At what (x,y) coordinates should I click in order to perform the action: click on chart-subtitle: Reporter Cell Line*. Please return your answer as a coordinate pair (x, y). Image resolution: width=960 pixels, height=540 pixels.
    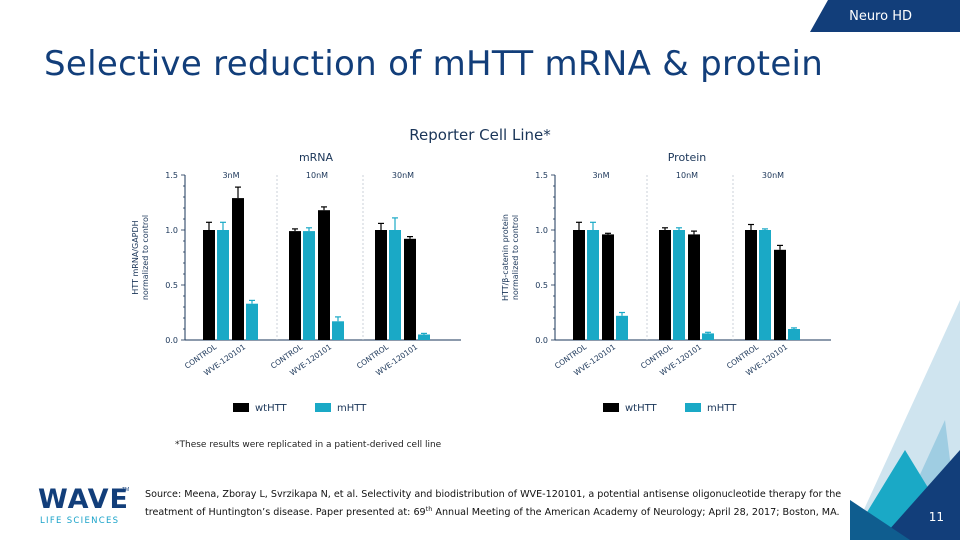
    Looking at the image, I should click on (480, 135).